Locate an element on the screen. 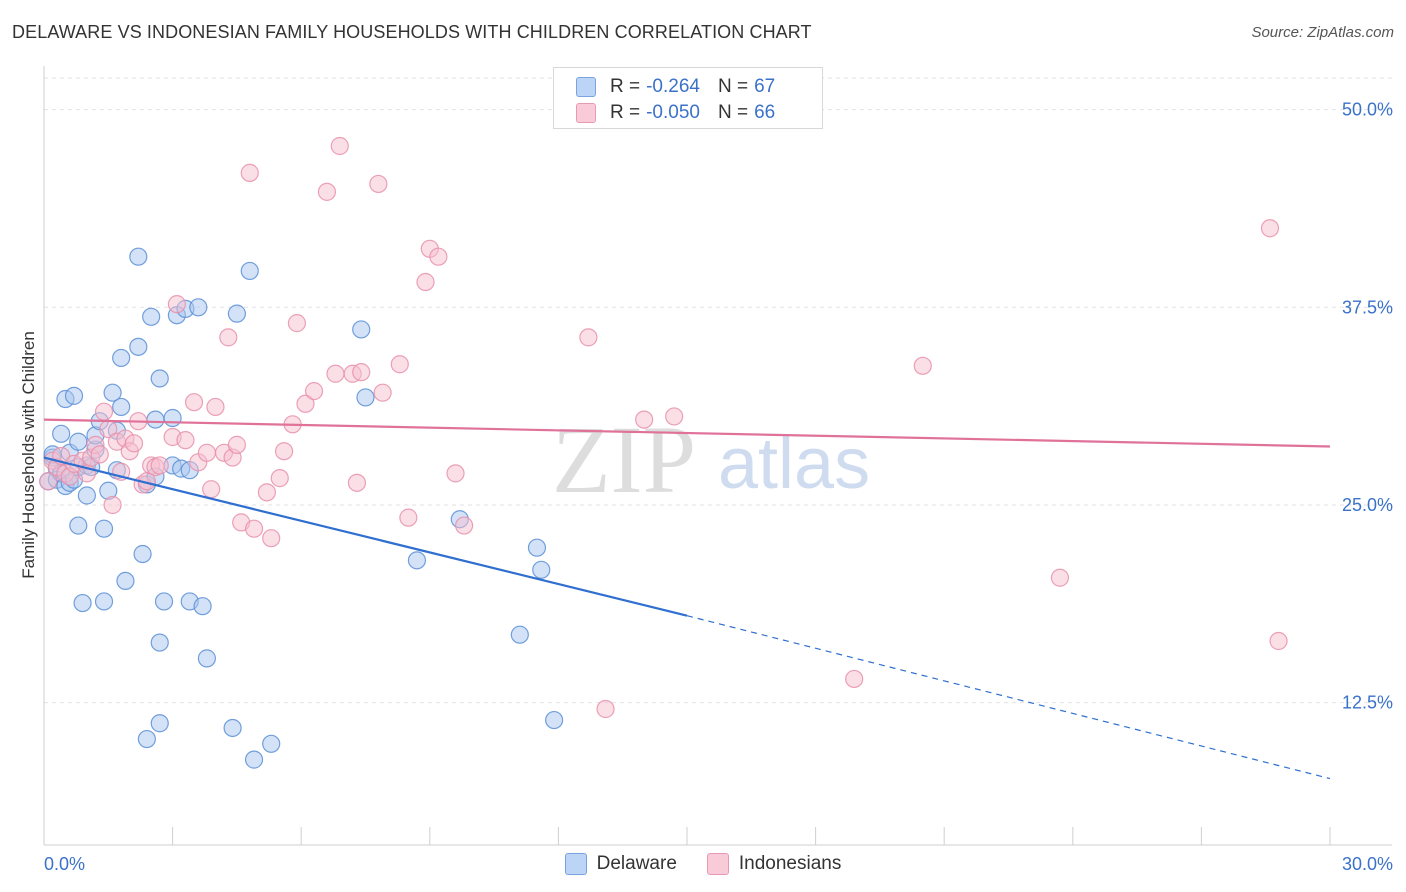 The width and height of the screenshot is (1406, 892). legend-n-value-indonesians: 66 is located at coordinates (765, 112).